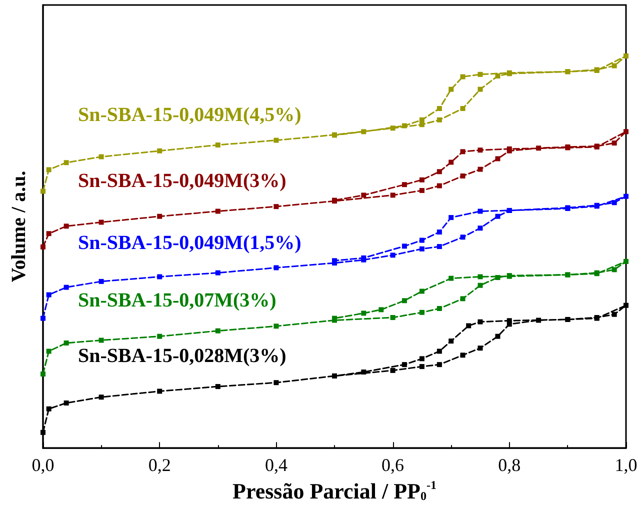 The image size is (643, 507). I want to click on series-label: Sn-SBA-15-0,049M(3%), so click(182, 181).